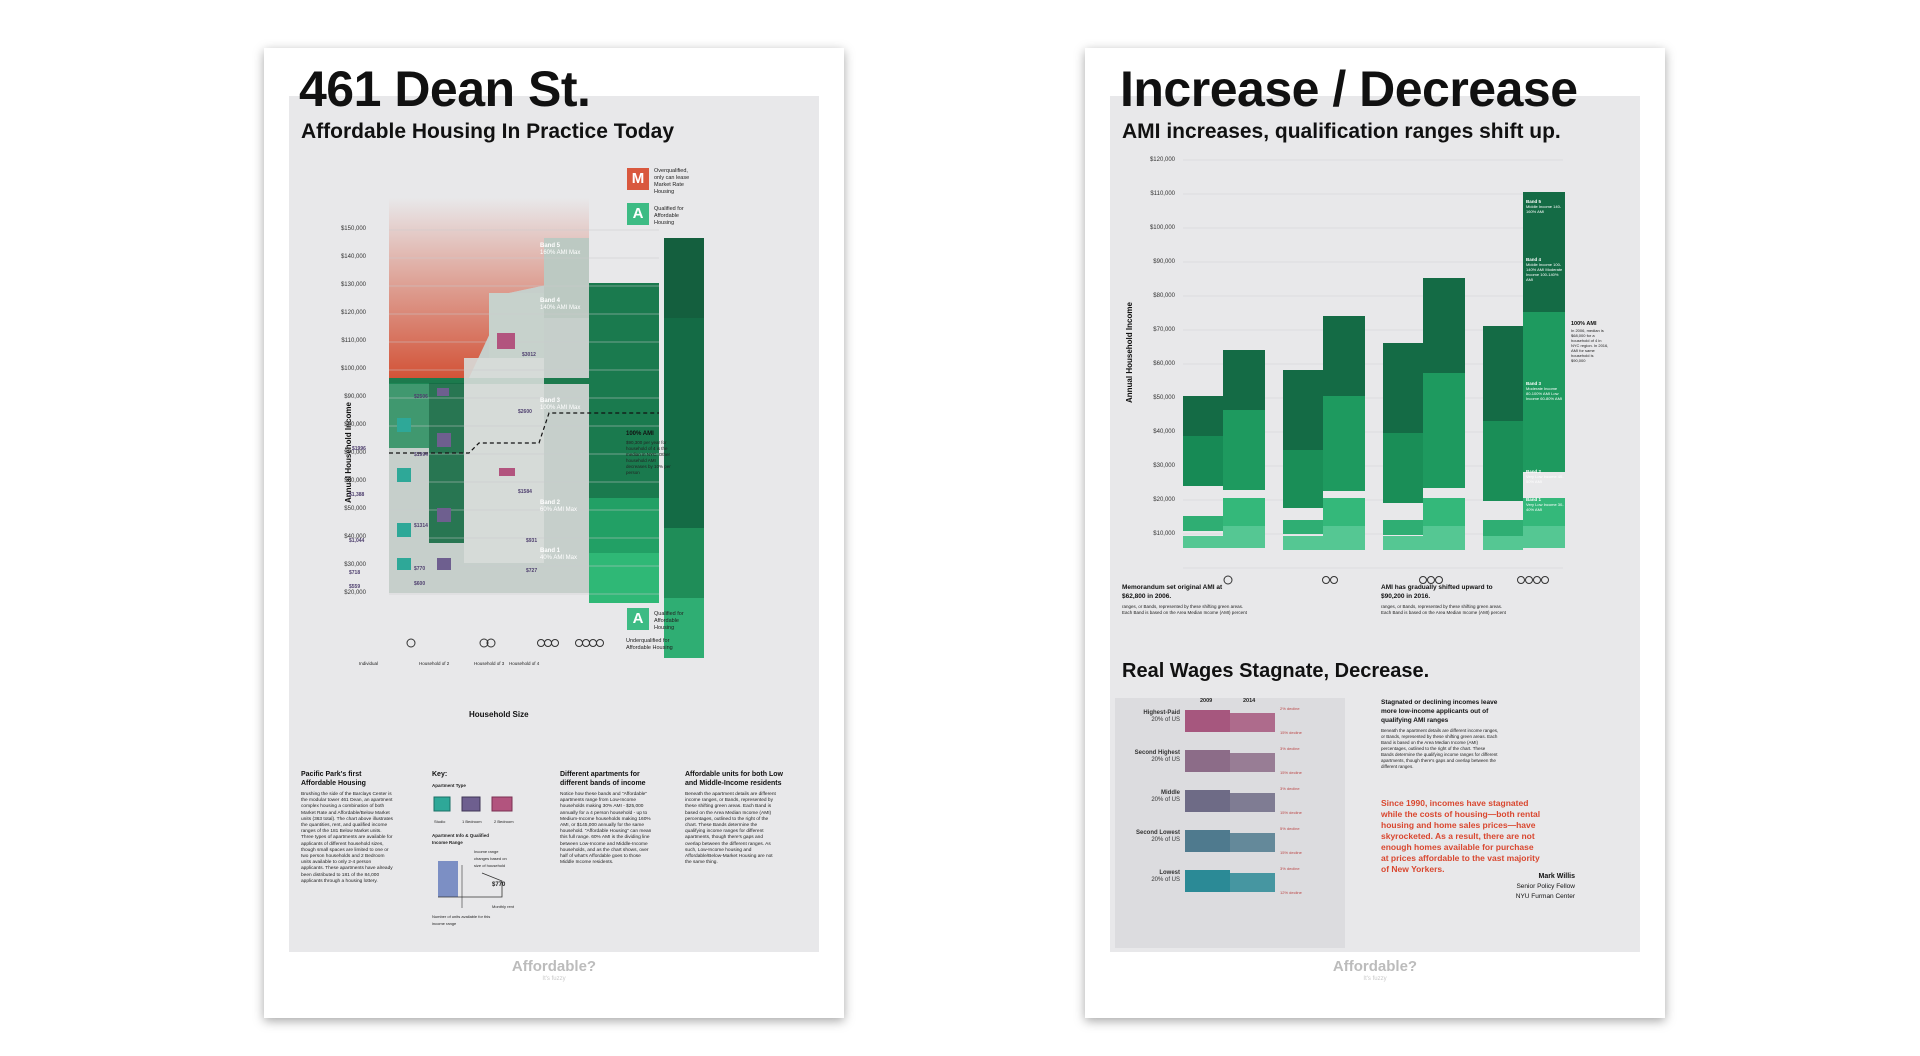 This screenshot has width=1920, height=1056. I want to click on legend-a2-box: A, so click(638, 619).